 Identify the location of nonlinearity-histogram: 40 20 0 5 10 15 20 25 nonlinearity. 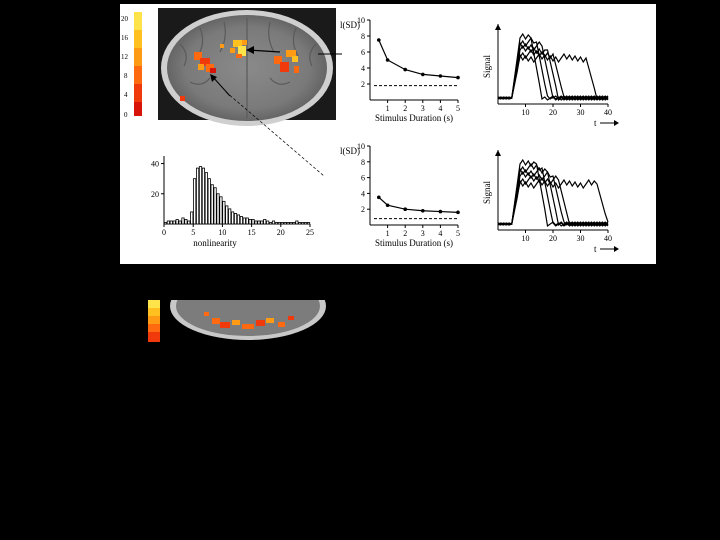
(232, 202).